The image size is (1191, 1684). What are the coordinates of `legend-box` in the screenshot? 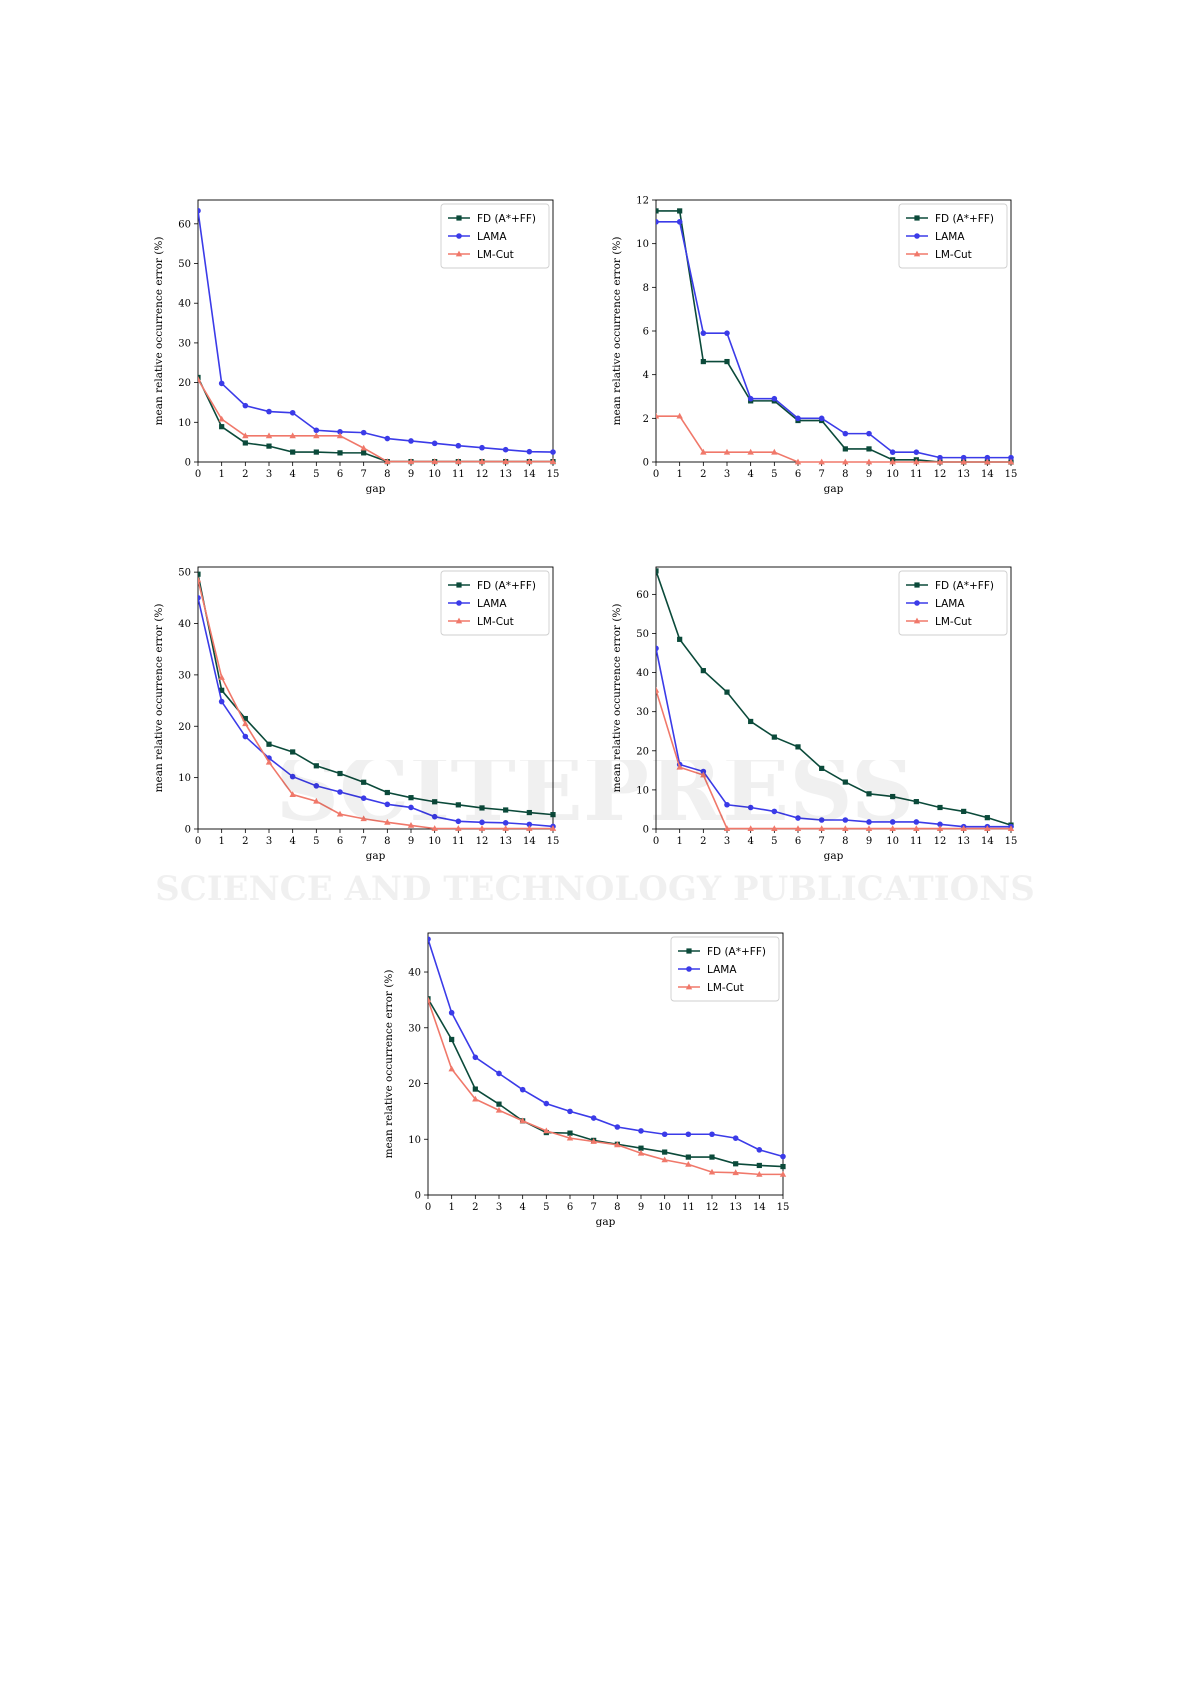 It's located at (725, 969).